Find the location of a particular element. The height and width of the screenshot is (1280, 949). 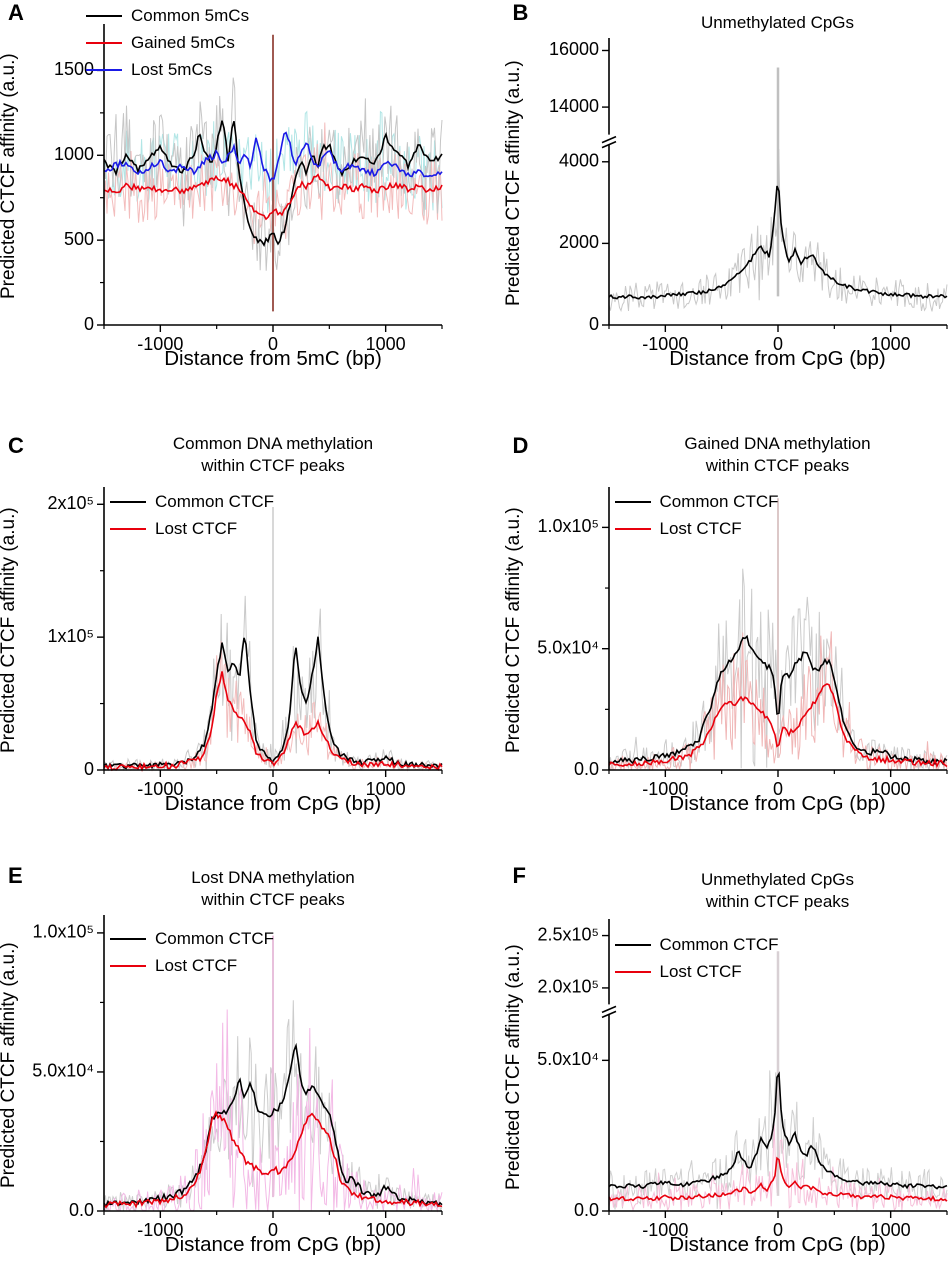

y-tick-label: 4000 is located at coordinates (578, 161).